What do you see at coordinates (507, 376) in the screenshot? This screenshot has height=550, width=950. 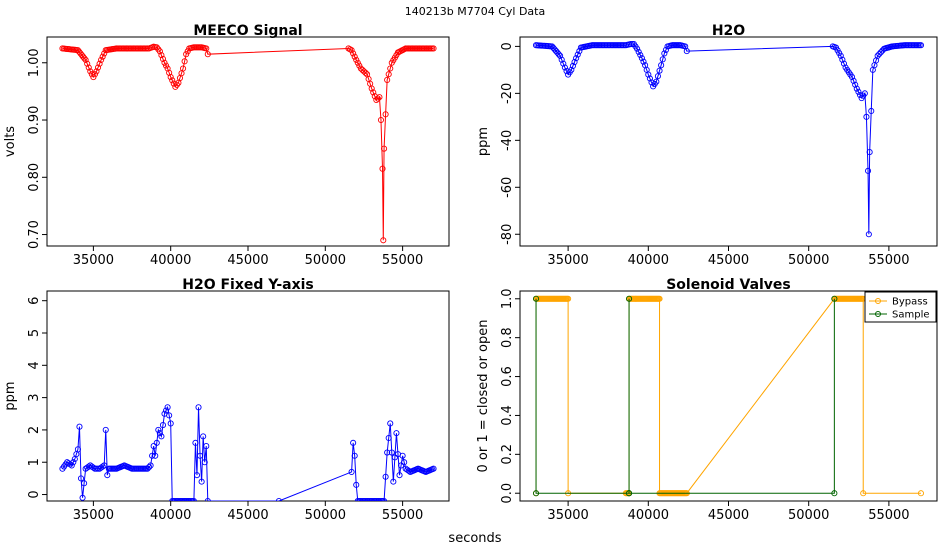 I see `y-tick-label: 0.6` at bounding box center [507, 376].